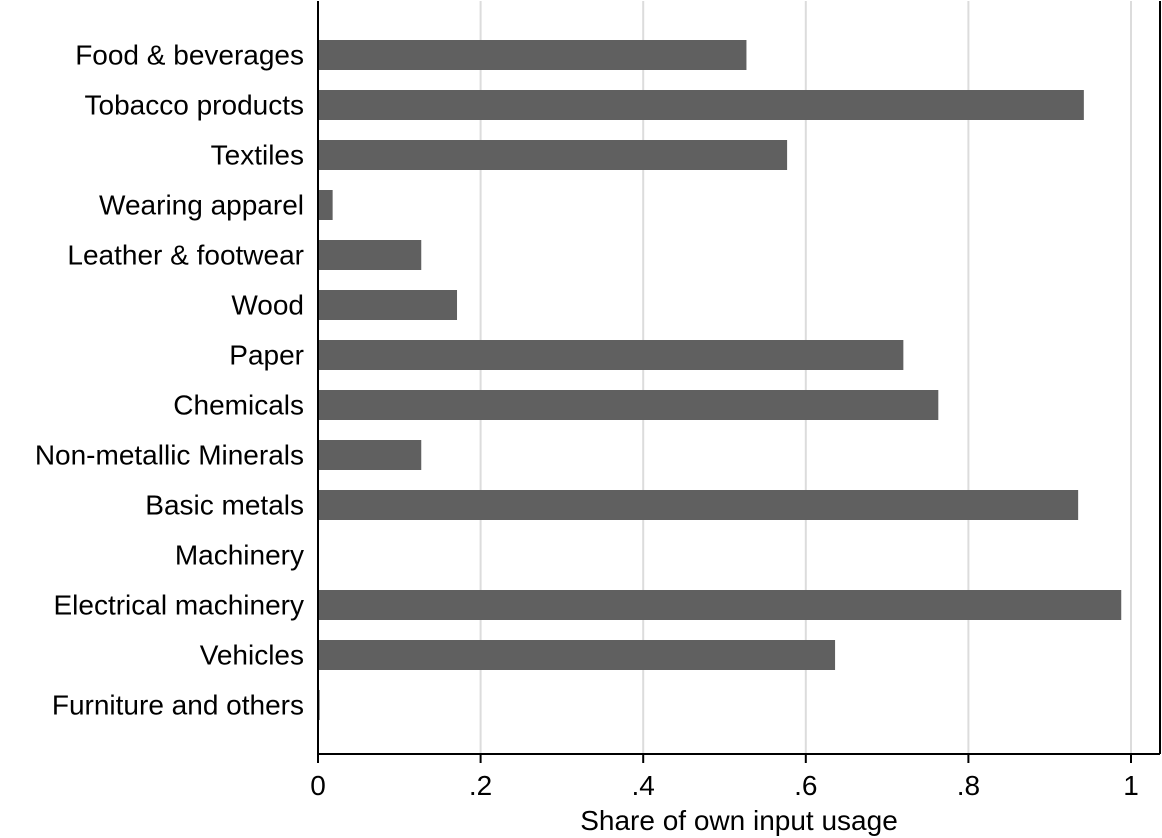 This screenshot has height=838, width=1162. What do you see at coordinates (201, 205) in the screenshot?
I see `category-label-3: Wearing apparel` at bounding box center [201, 205].